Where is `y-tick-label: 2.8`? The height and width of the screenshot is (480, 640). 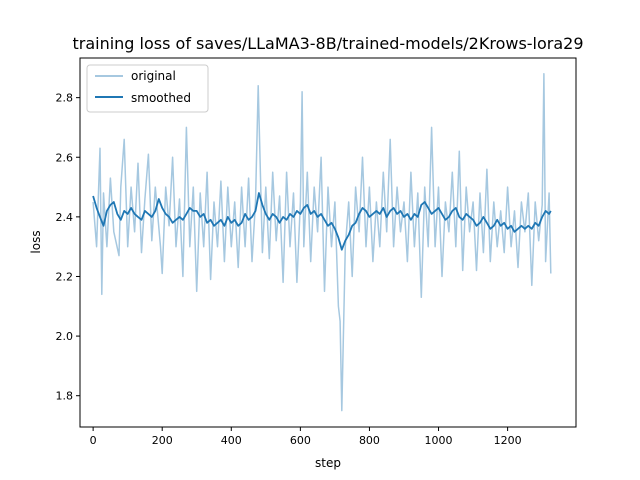
y-tick-label: 2.8 is located at coordinates (65, 98).